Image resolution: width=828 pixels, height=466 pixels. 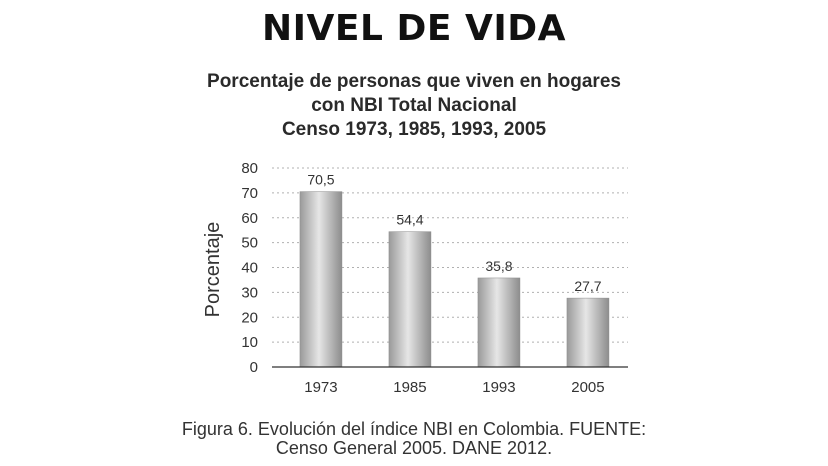 What do you see at coordinates (454, 387) in the screenshot?
I see `x-axis-ticks: 1973 1985 1993 2005` at bounding box center [454, 387].